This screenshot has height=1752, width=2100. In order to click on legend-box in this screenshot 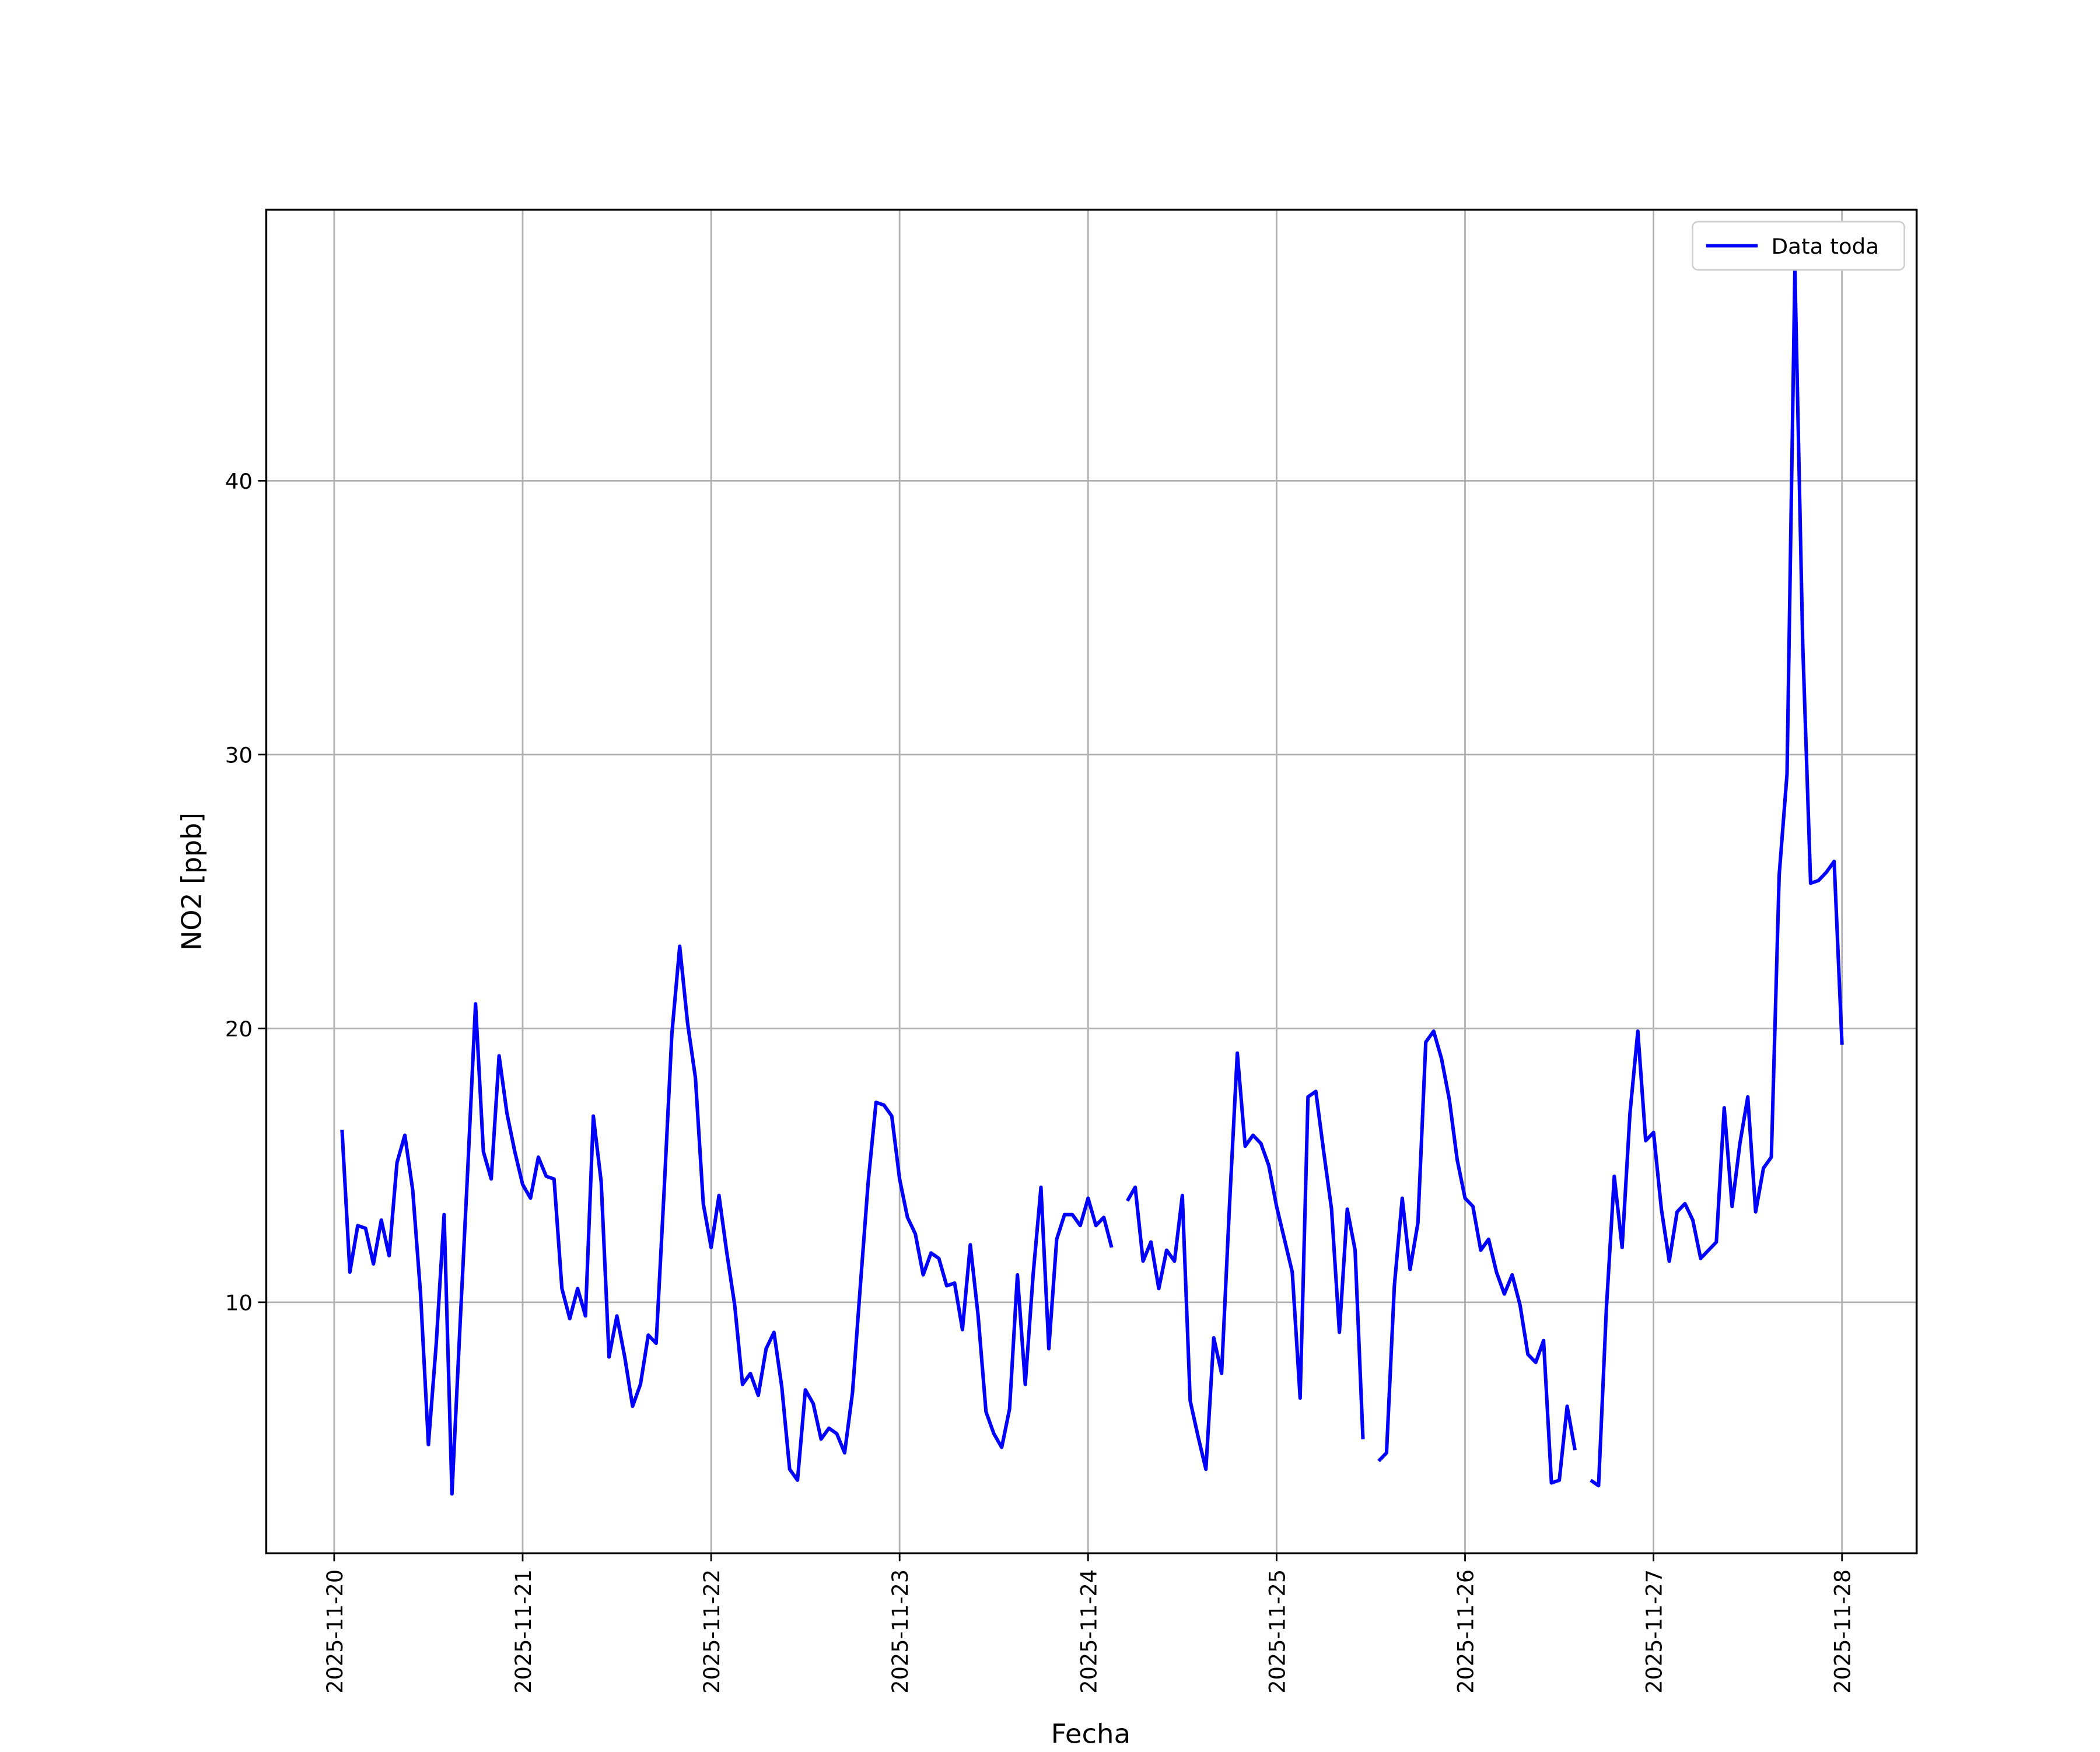, I will do `click(1799, 245)`.